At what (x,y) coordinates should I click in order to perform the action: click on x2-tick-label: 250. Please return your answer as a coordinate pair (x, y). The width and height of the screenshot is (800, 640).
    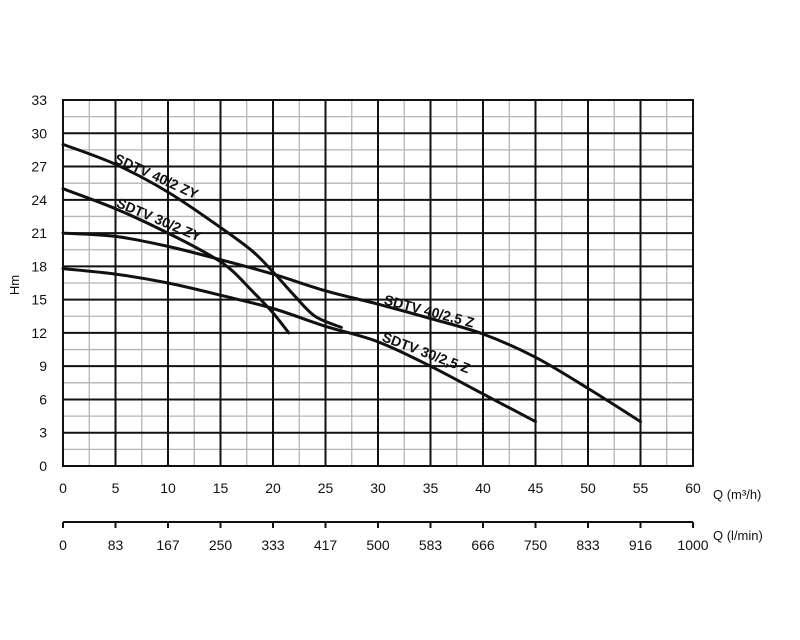
    Looking at the image, I should click on (221, 545).